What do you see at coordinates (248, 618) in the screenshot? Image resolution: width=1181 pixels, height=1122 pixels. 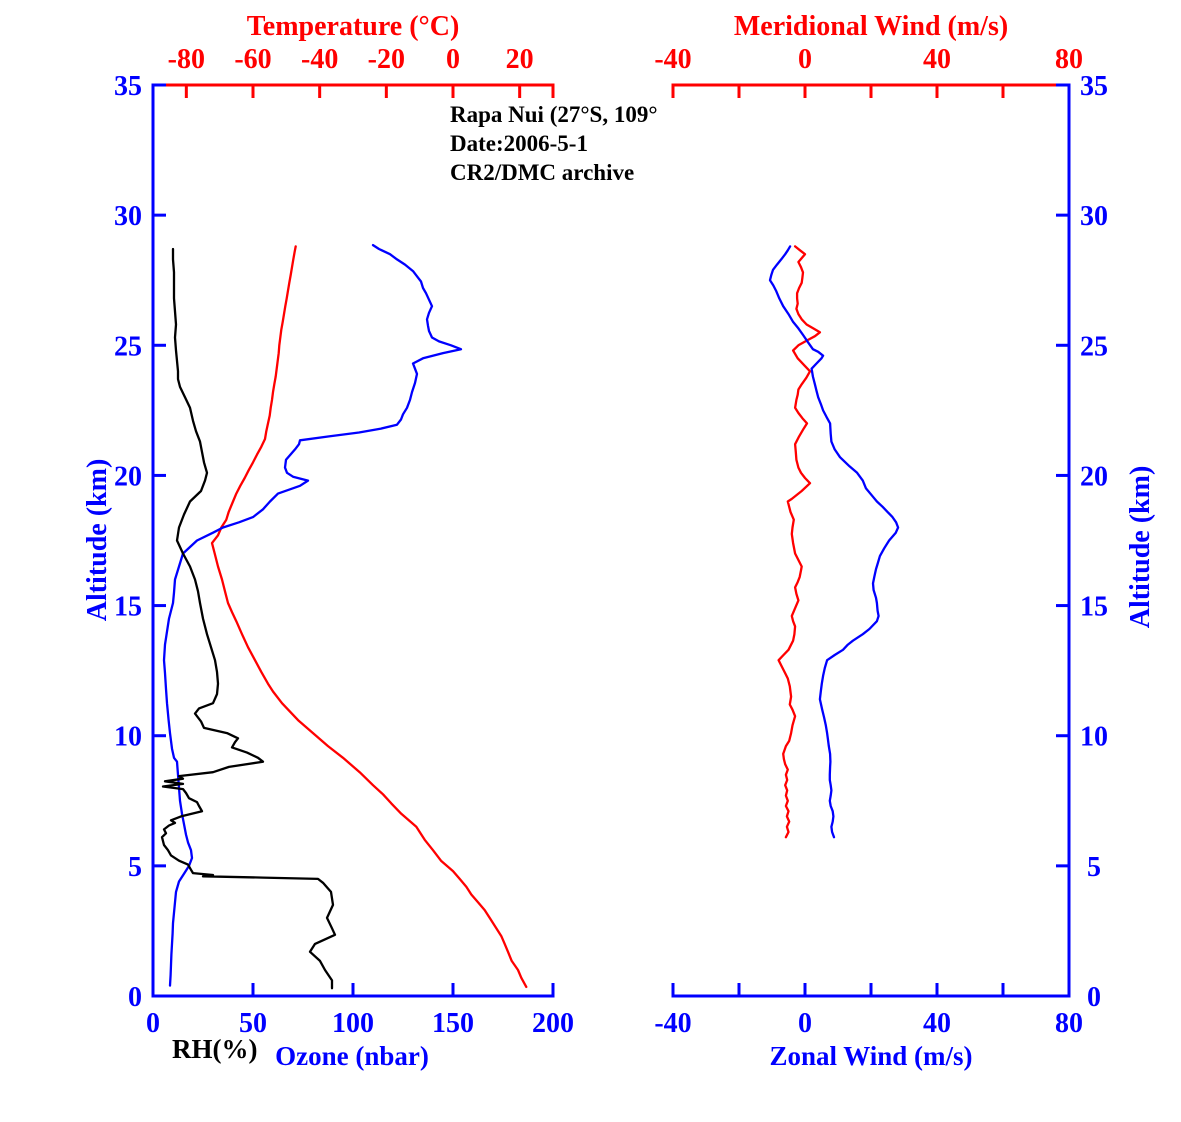 I see `series-relative-humidity` at bounding box center [248, 618].